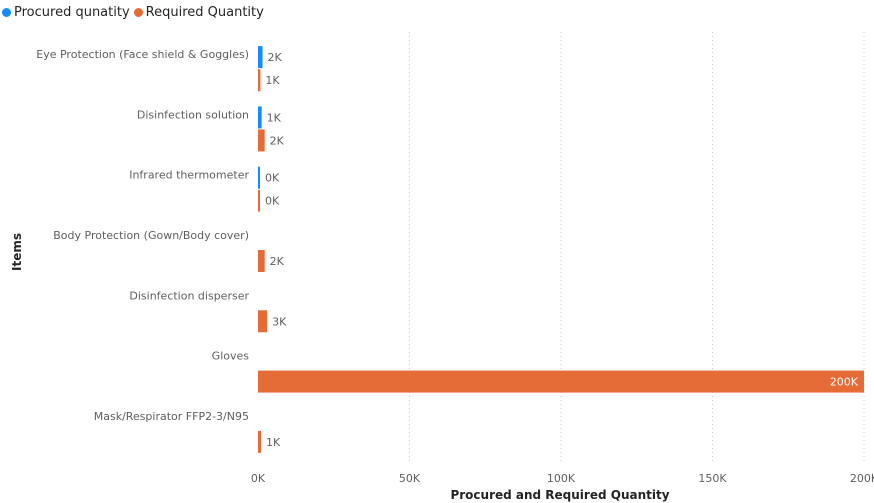 The image size is (874, 503). Describe the element at coordinates (6, 12) in the screenshot. I see `legend-marker-procured` at that location.